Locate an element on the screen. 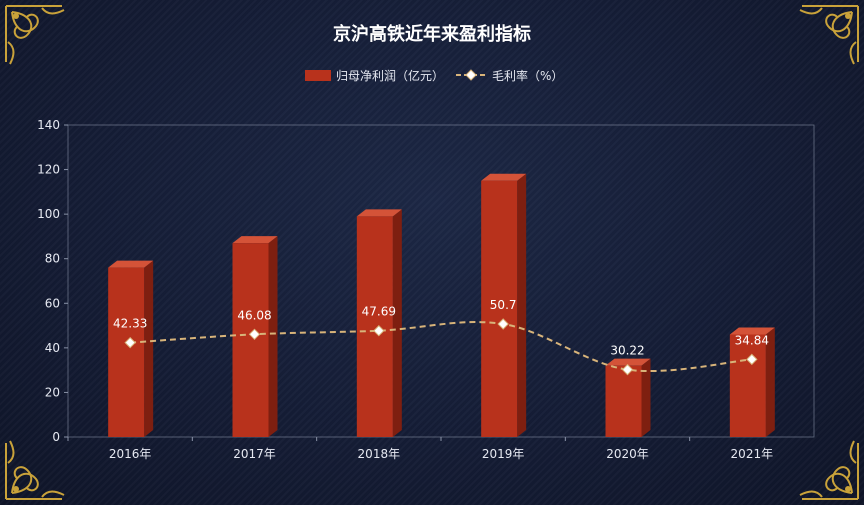 This screenshot has height=505, width=864. x-tick-label: 2017年 is located at coordinates (254, 454).